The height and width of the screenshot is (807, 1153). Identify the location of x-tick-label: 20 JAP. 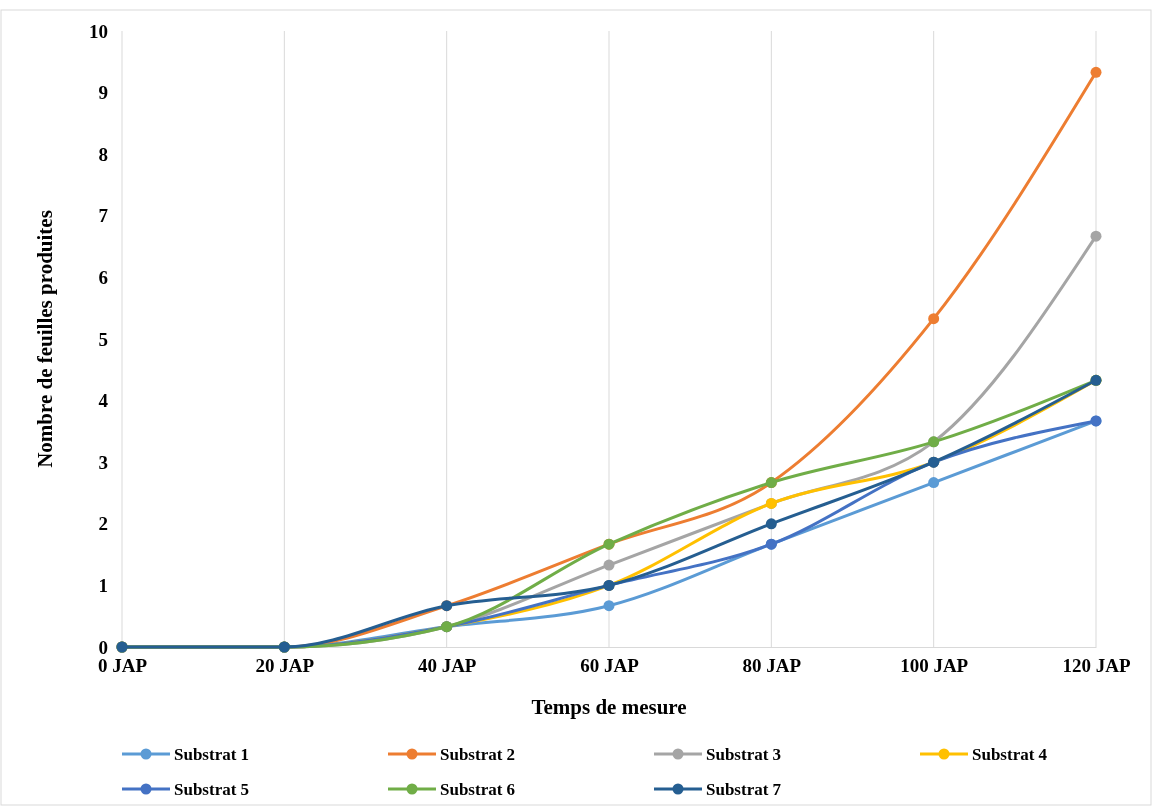
(285, 666).